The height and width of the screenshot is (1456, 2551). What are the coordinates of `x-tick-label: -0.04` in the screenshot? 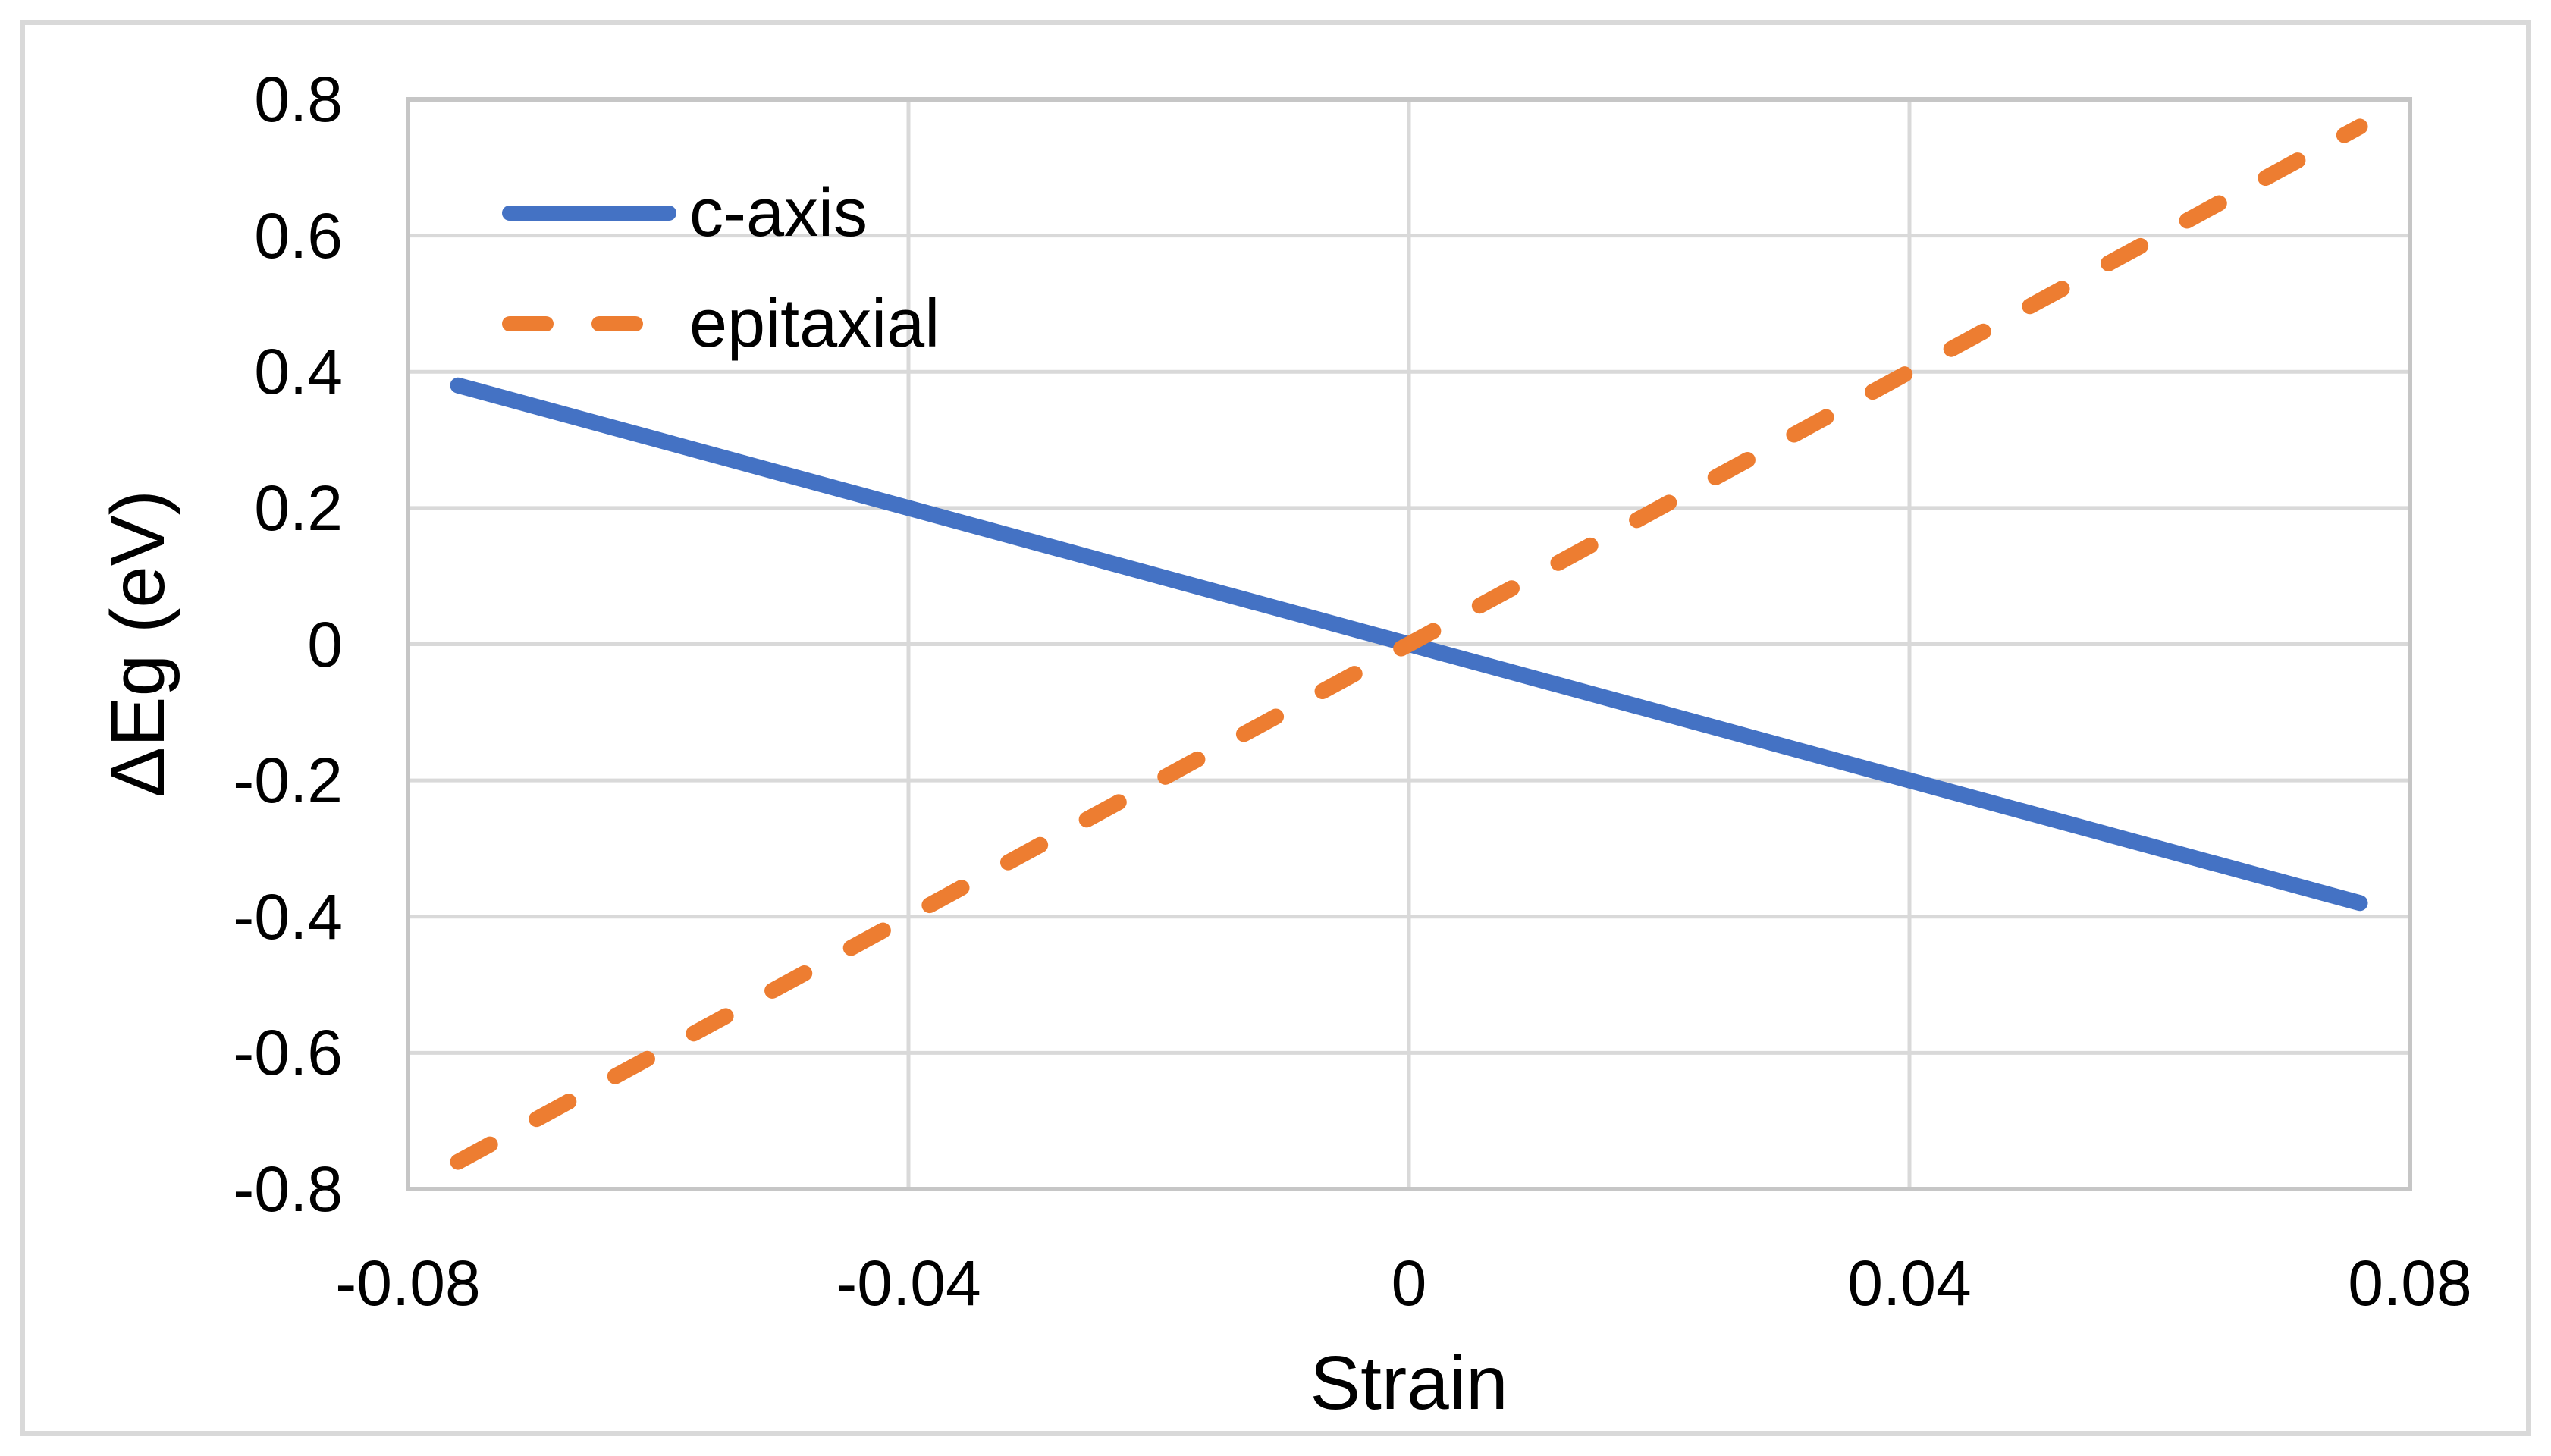 It's located at (908, 1283).